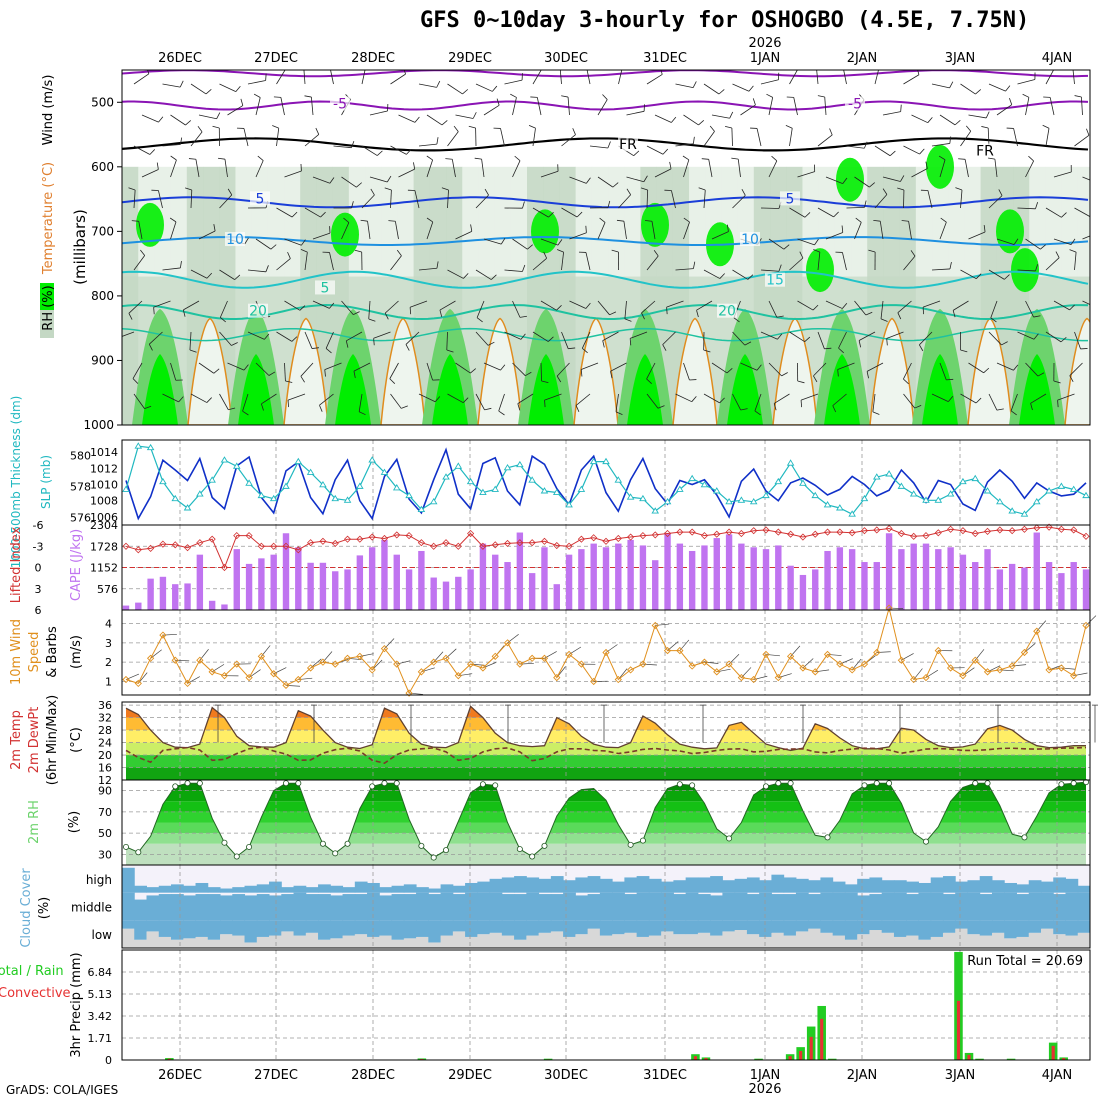 The height and width of the screenshot is (1100, 1100). I want to click on rh-blob, so click(655, 224).